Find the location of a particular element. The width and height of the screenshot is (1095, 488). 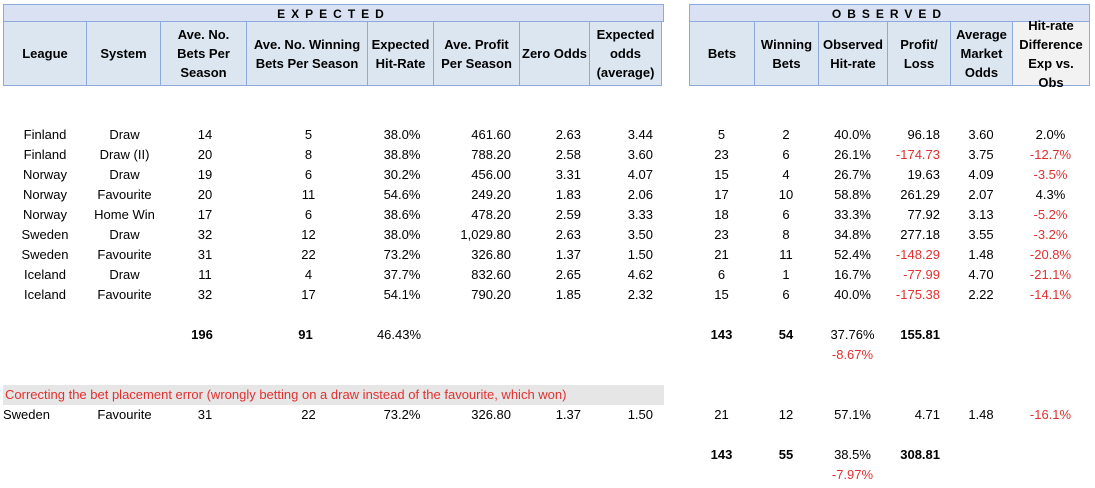

table-cell: -77.99 is located at coordinates (921, 274).